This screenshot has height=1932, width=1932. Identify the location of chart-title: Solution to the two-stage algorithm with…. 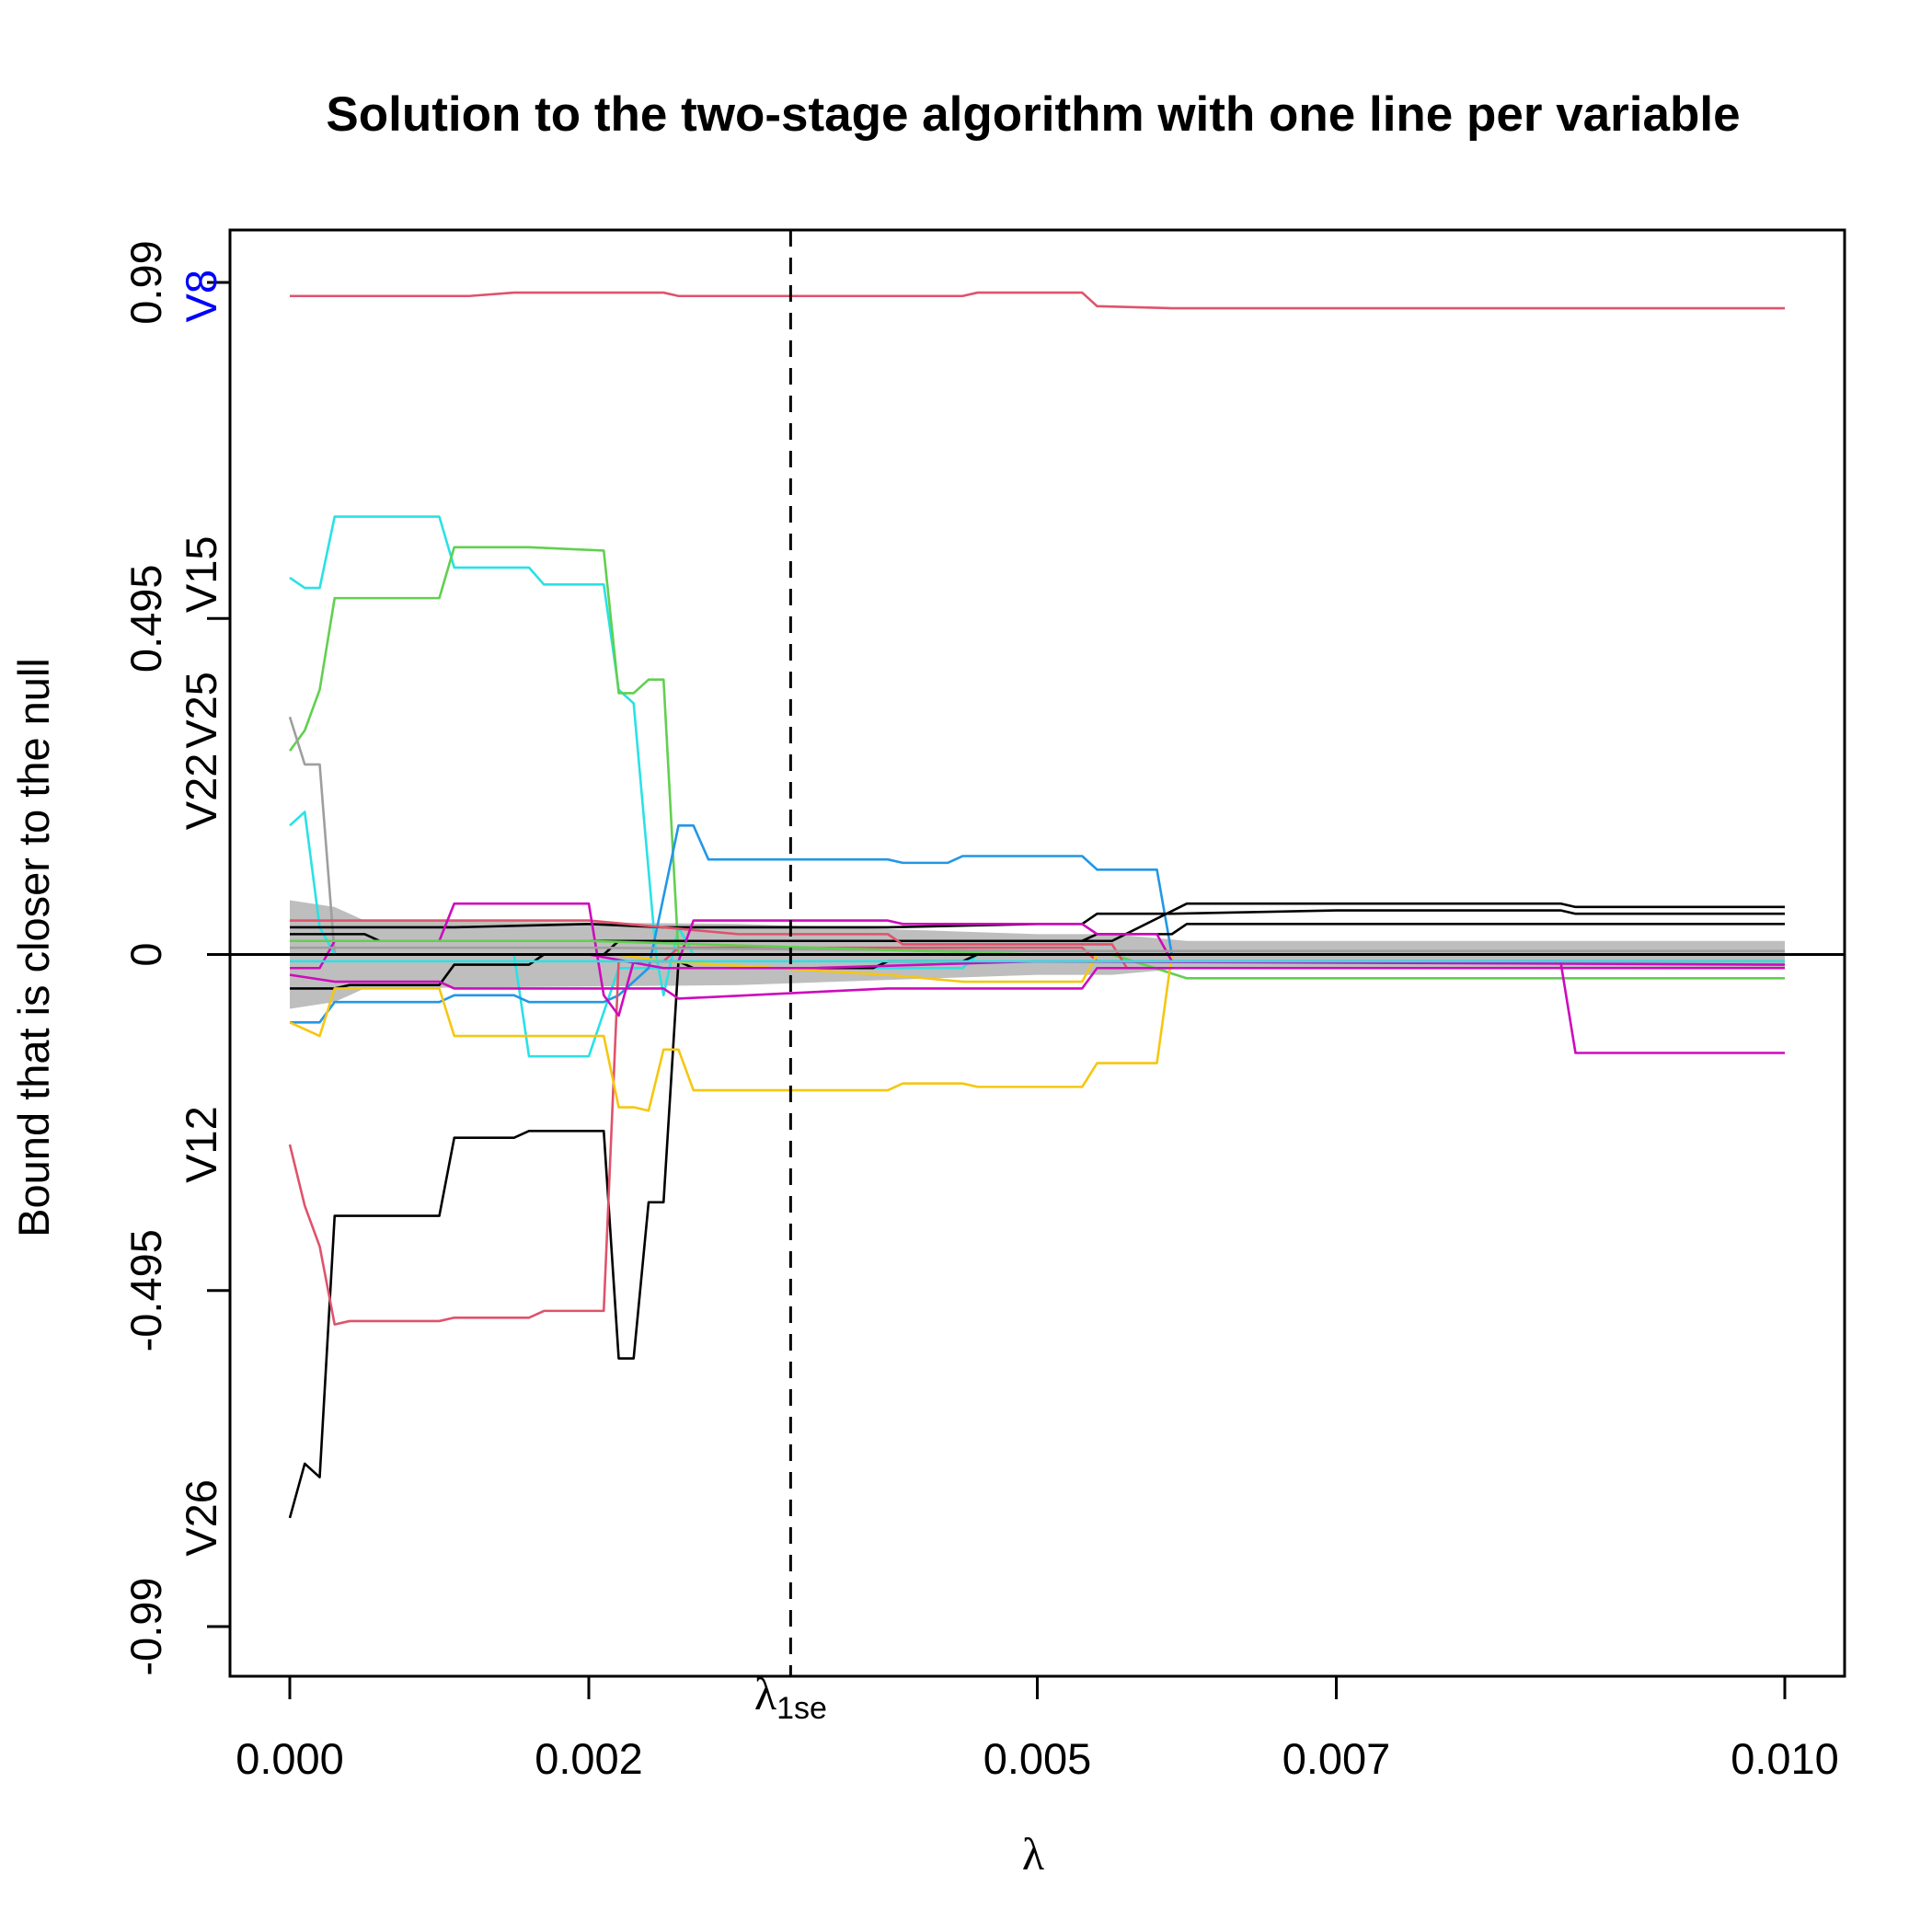
(1033, 114).